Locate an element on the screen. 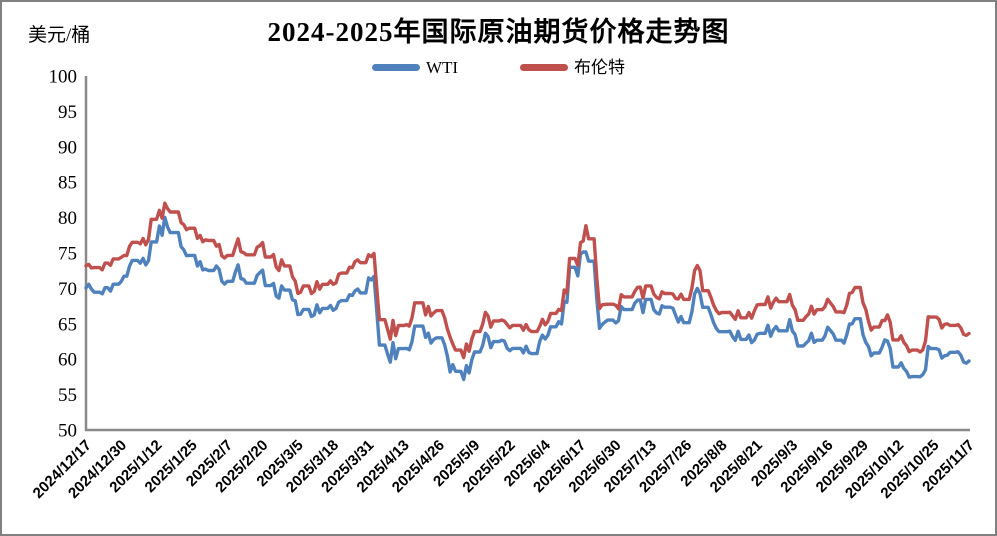 This screenshot has height=536, width=997. brent-legend-swatch-icon is located at coordinates (544, 67).